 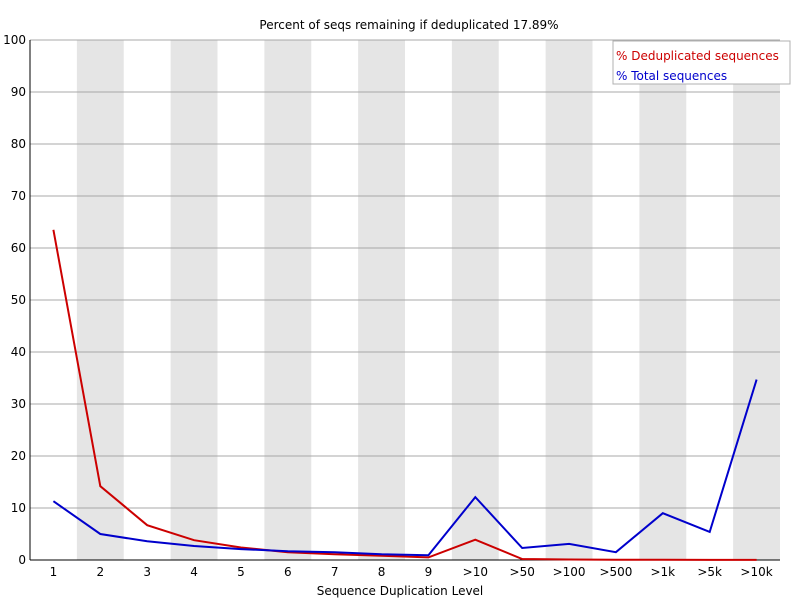 What do you see at coordinates (662, 572) in the screenshot?
I see `x-tick-label-13: >1k` at bounding box center [662, 572].